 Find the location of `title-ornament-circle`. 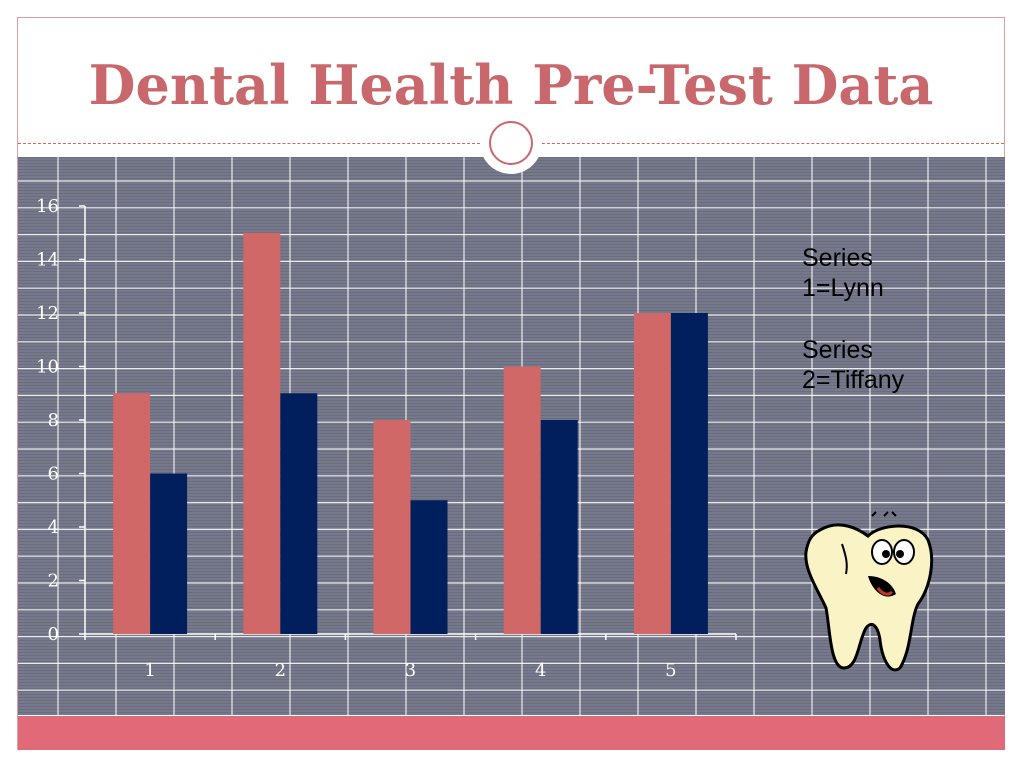

title-ornament-circle is located at coordinates (511, 143).